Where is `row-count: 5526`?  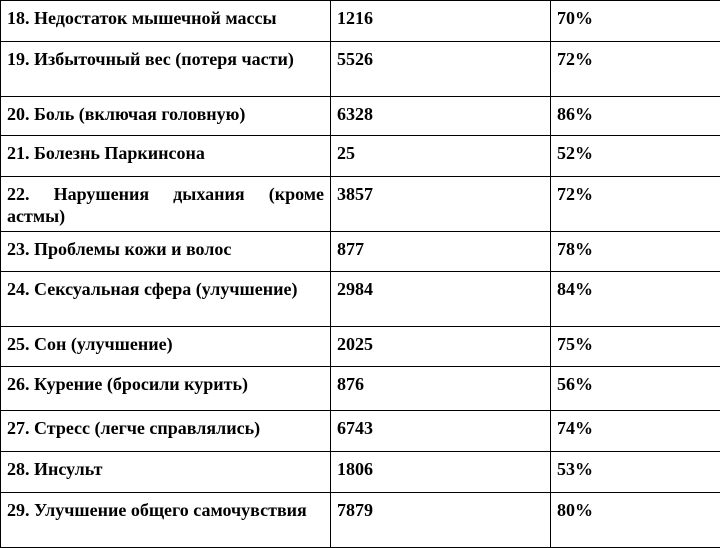
row-count: 5526 is located at coordinates (441, 69).